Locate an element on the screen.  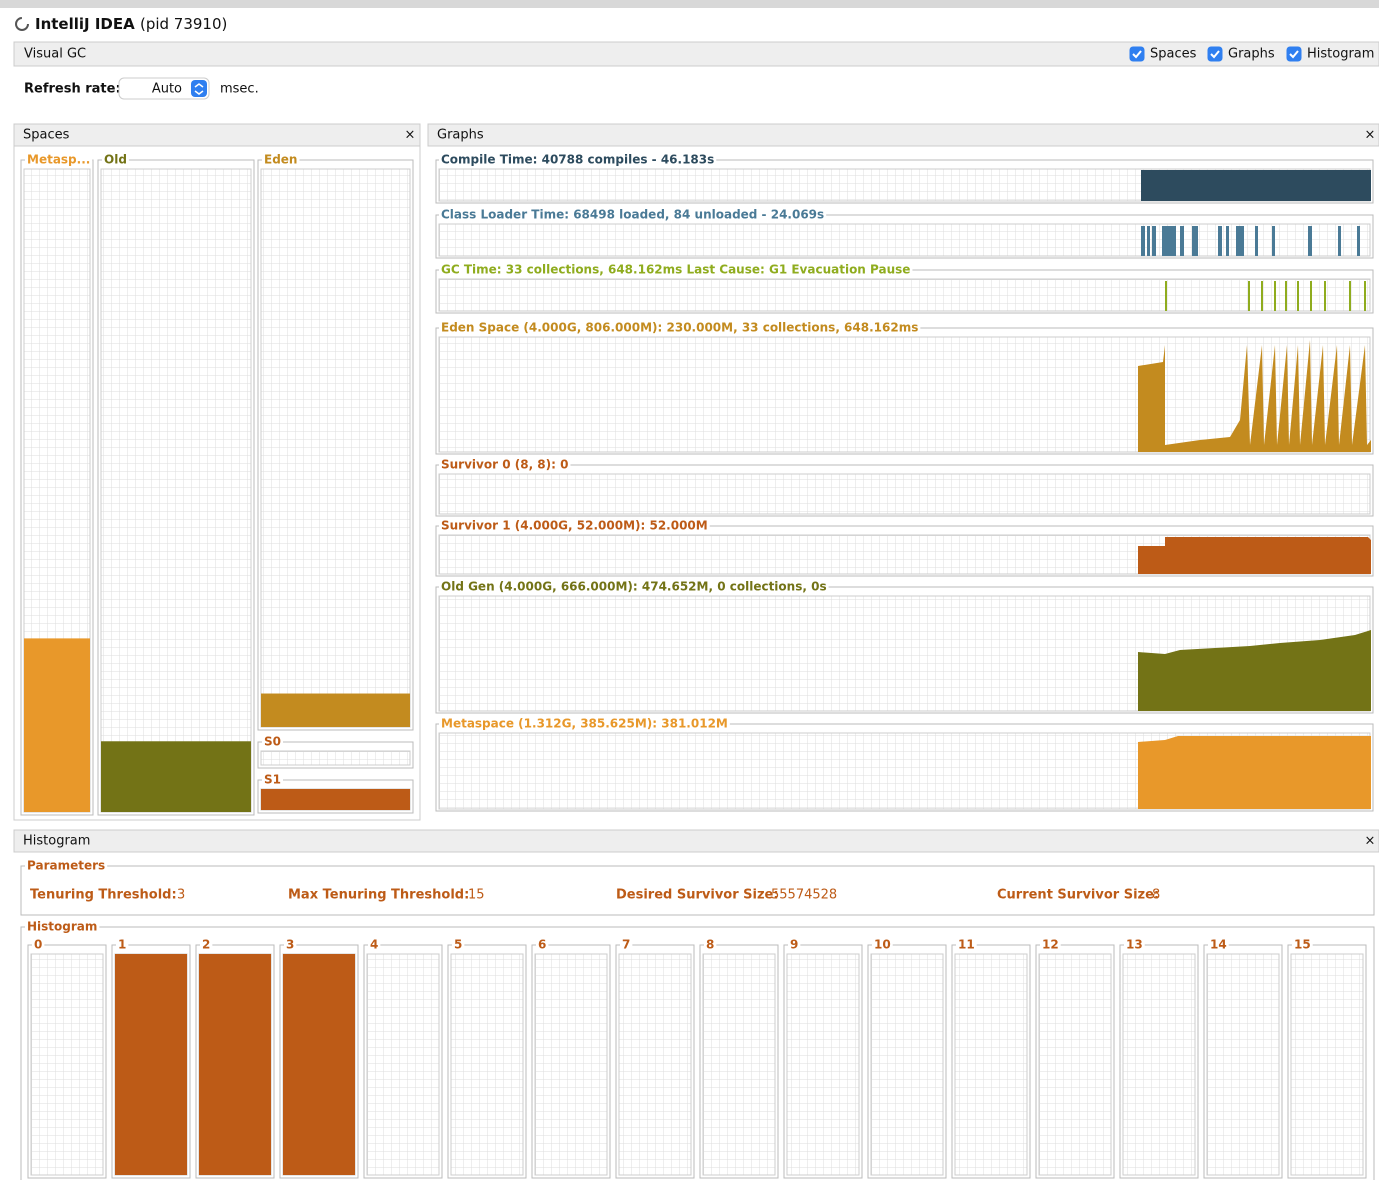
param-value: 15 is located at coordinates (476, 895).